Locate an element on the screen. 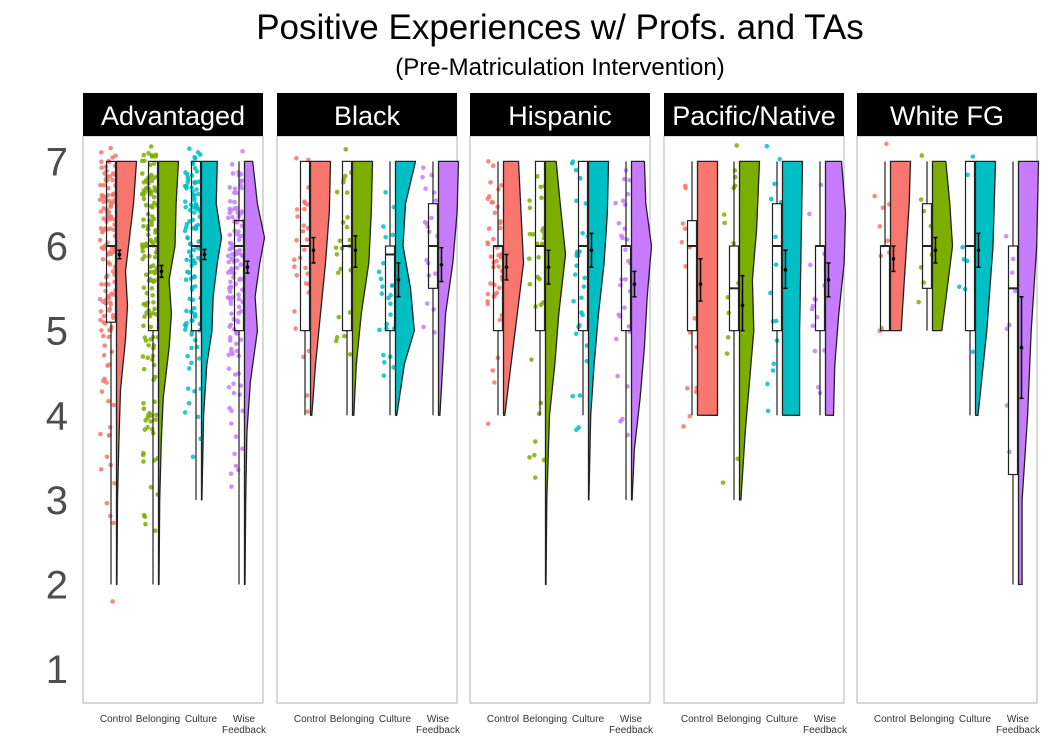 The image size is (1050, 750). y-tick-label: 4 is located at coordinates (57, 416).